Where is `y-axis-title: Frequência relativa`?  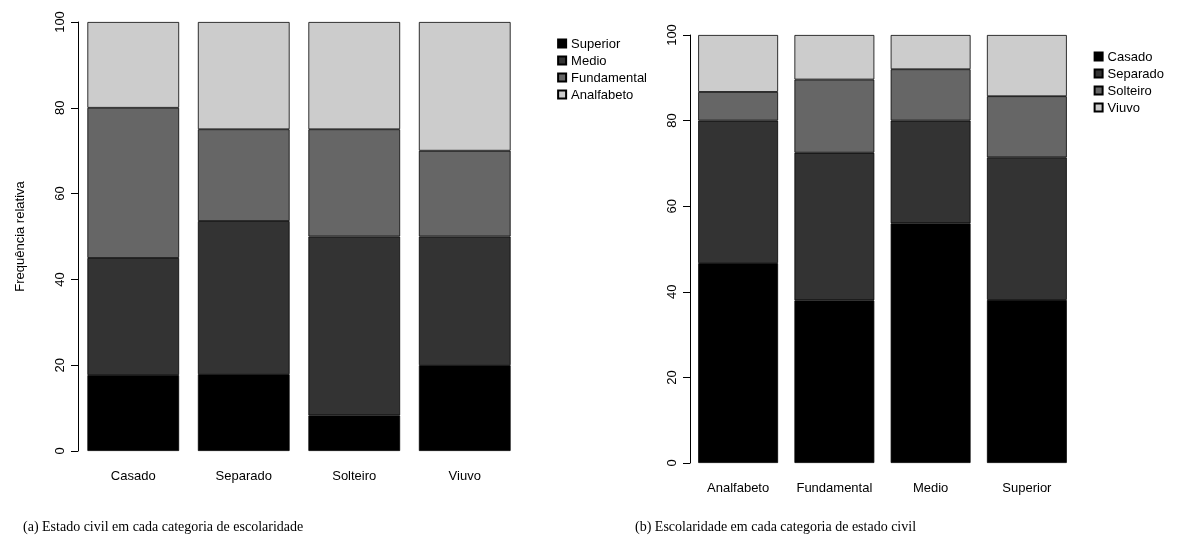
y-axis-title: Frequência relativa is located at coordinates (19, 236).